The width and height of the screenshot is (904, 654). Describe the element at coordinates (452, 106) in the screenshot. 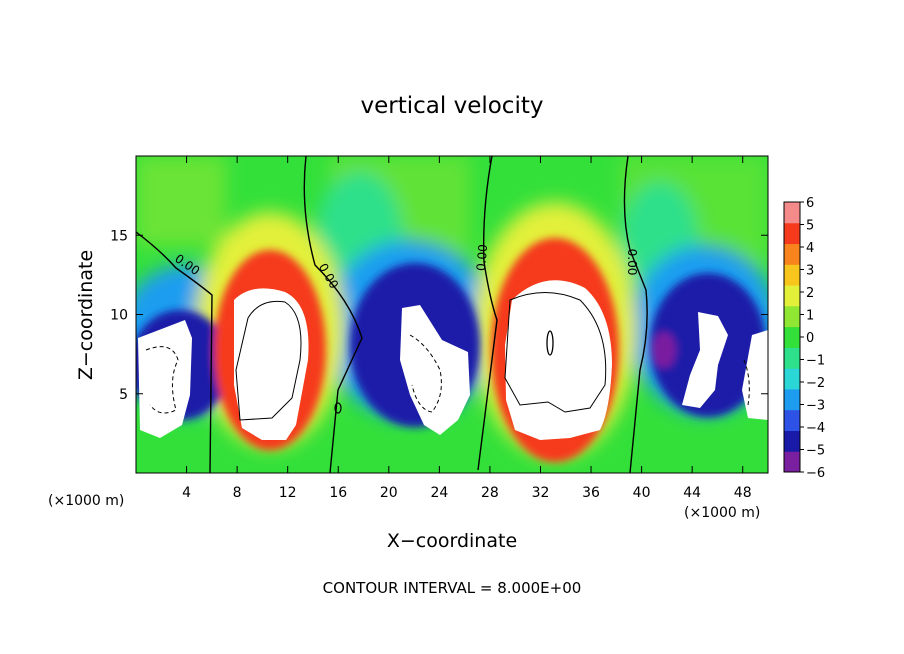

I see `chart-title: vertical velocity` at that location.